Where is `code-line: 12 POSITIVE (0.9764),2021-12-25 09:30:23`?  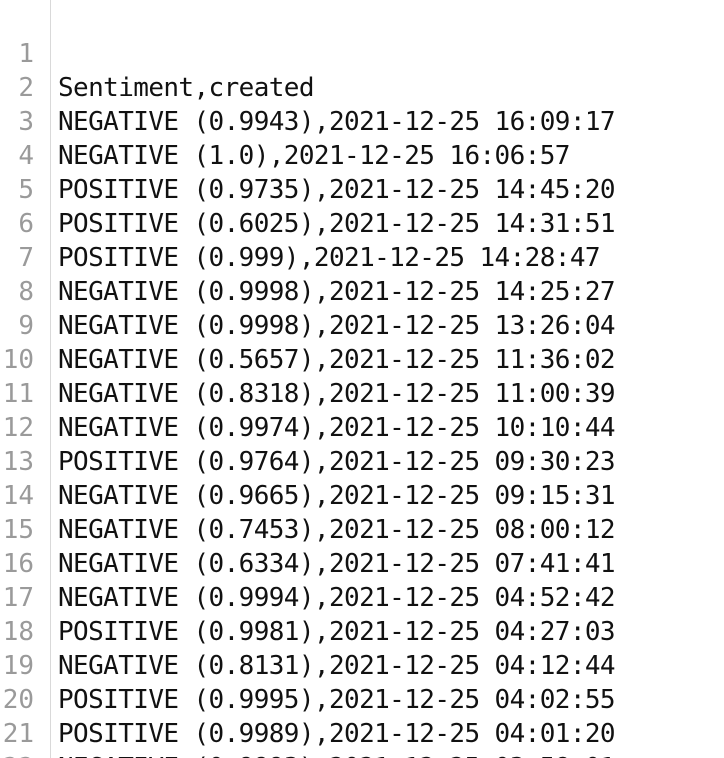
code-line: 12 POSITIVE (0.9764),2021-12-25 09:30:23 is located at coordinates (362, 427).